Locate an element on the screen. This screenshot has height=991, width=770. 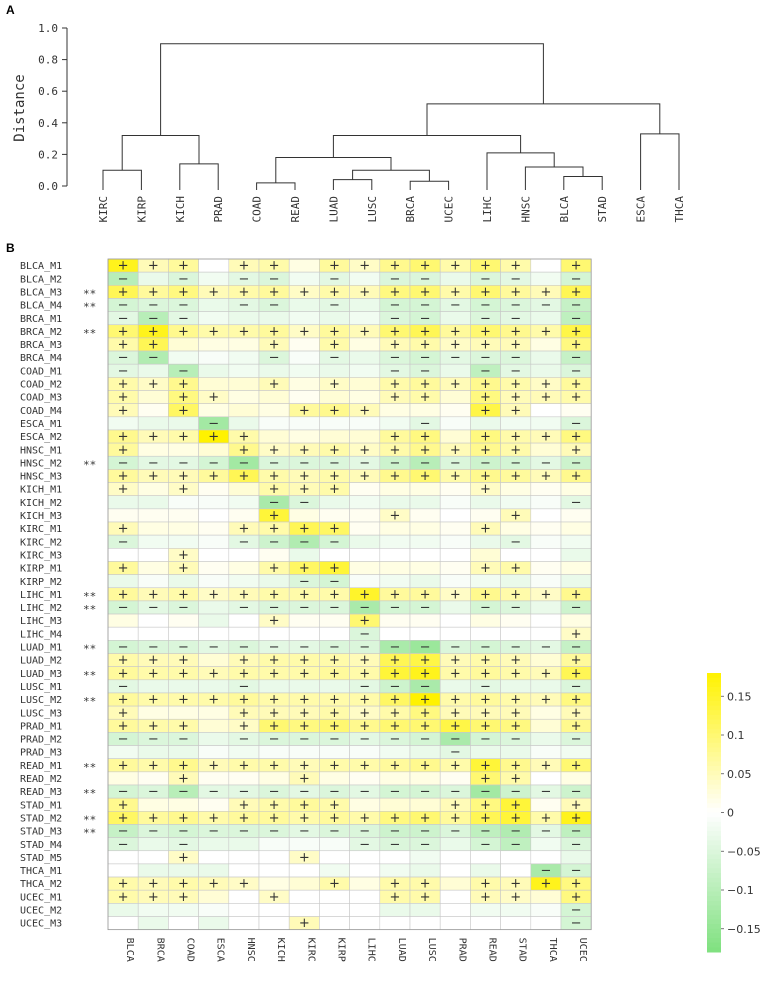
leaf-label-esca: ESCA is located at coordinates (641, 209).